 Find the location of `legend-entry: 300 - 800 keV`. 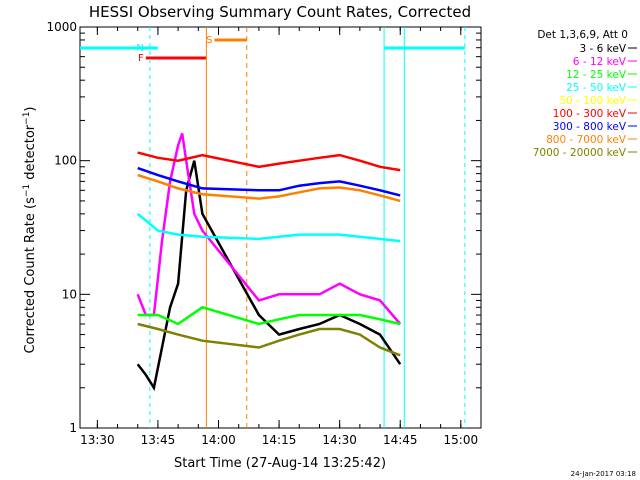

legend-entry: 300 - 800 keV is located at coordinates (590, 127).